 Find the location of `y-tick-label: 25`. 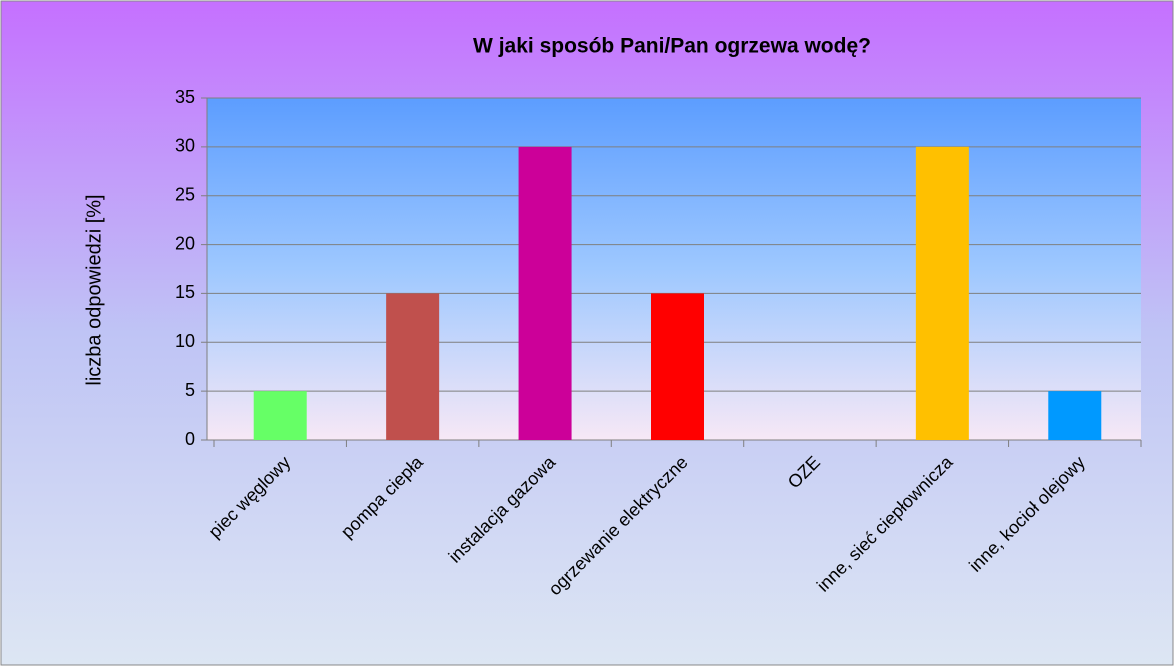

y-tick-label: 25 is located at coordinates (185, 194).